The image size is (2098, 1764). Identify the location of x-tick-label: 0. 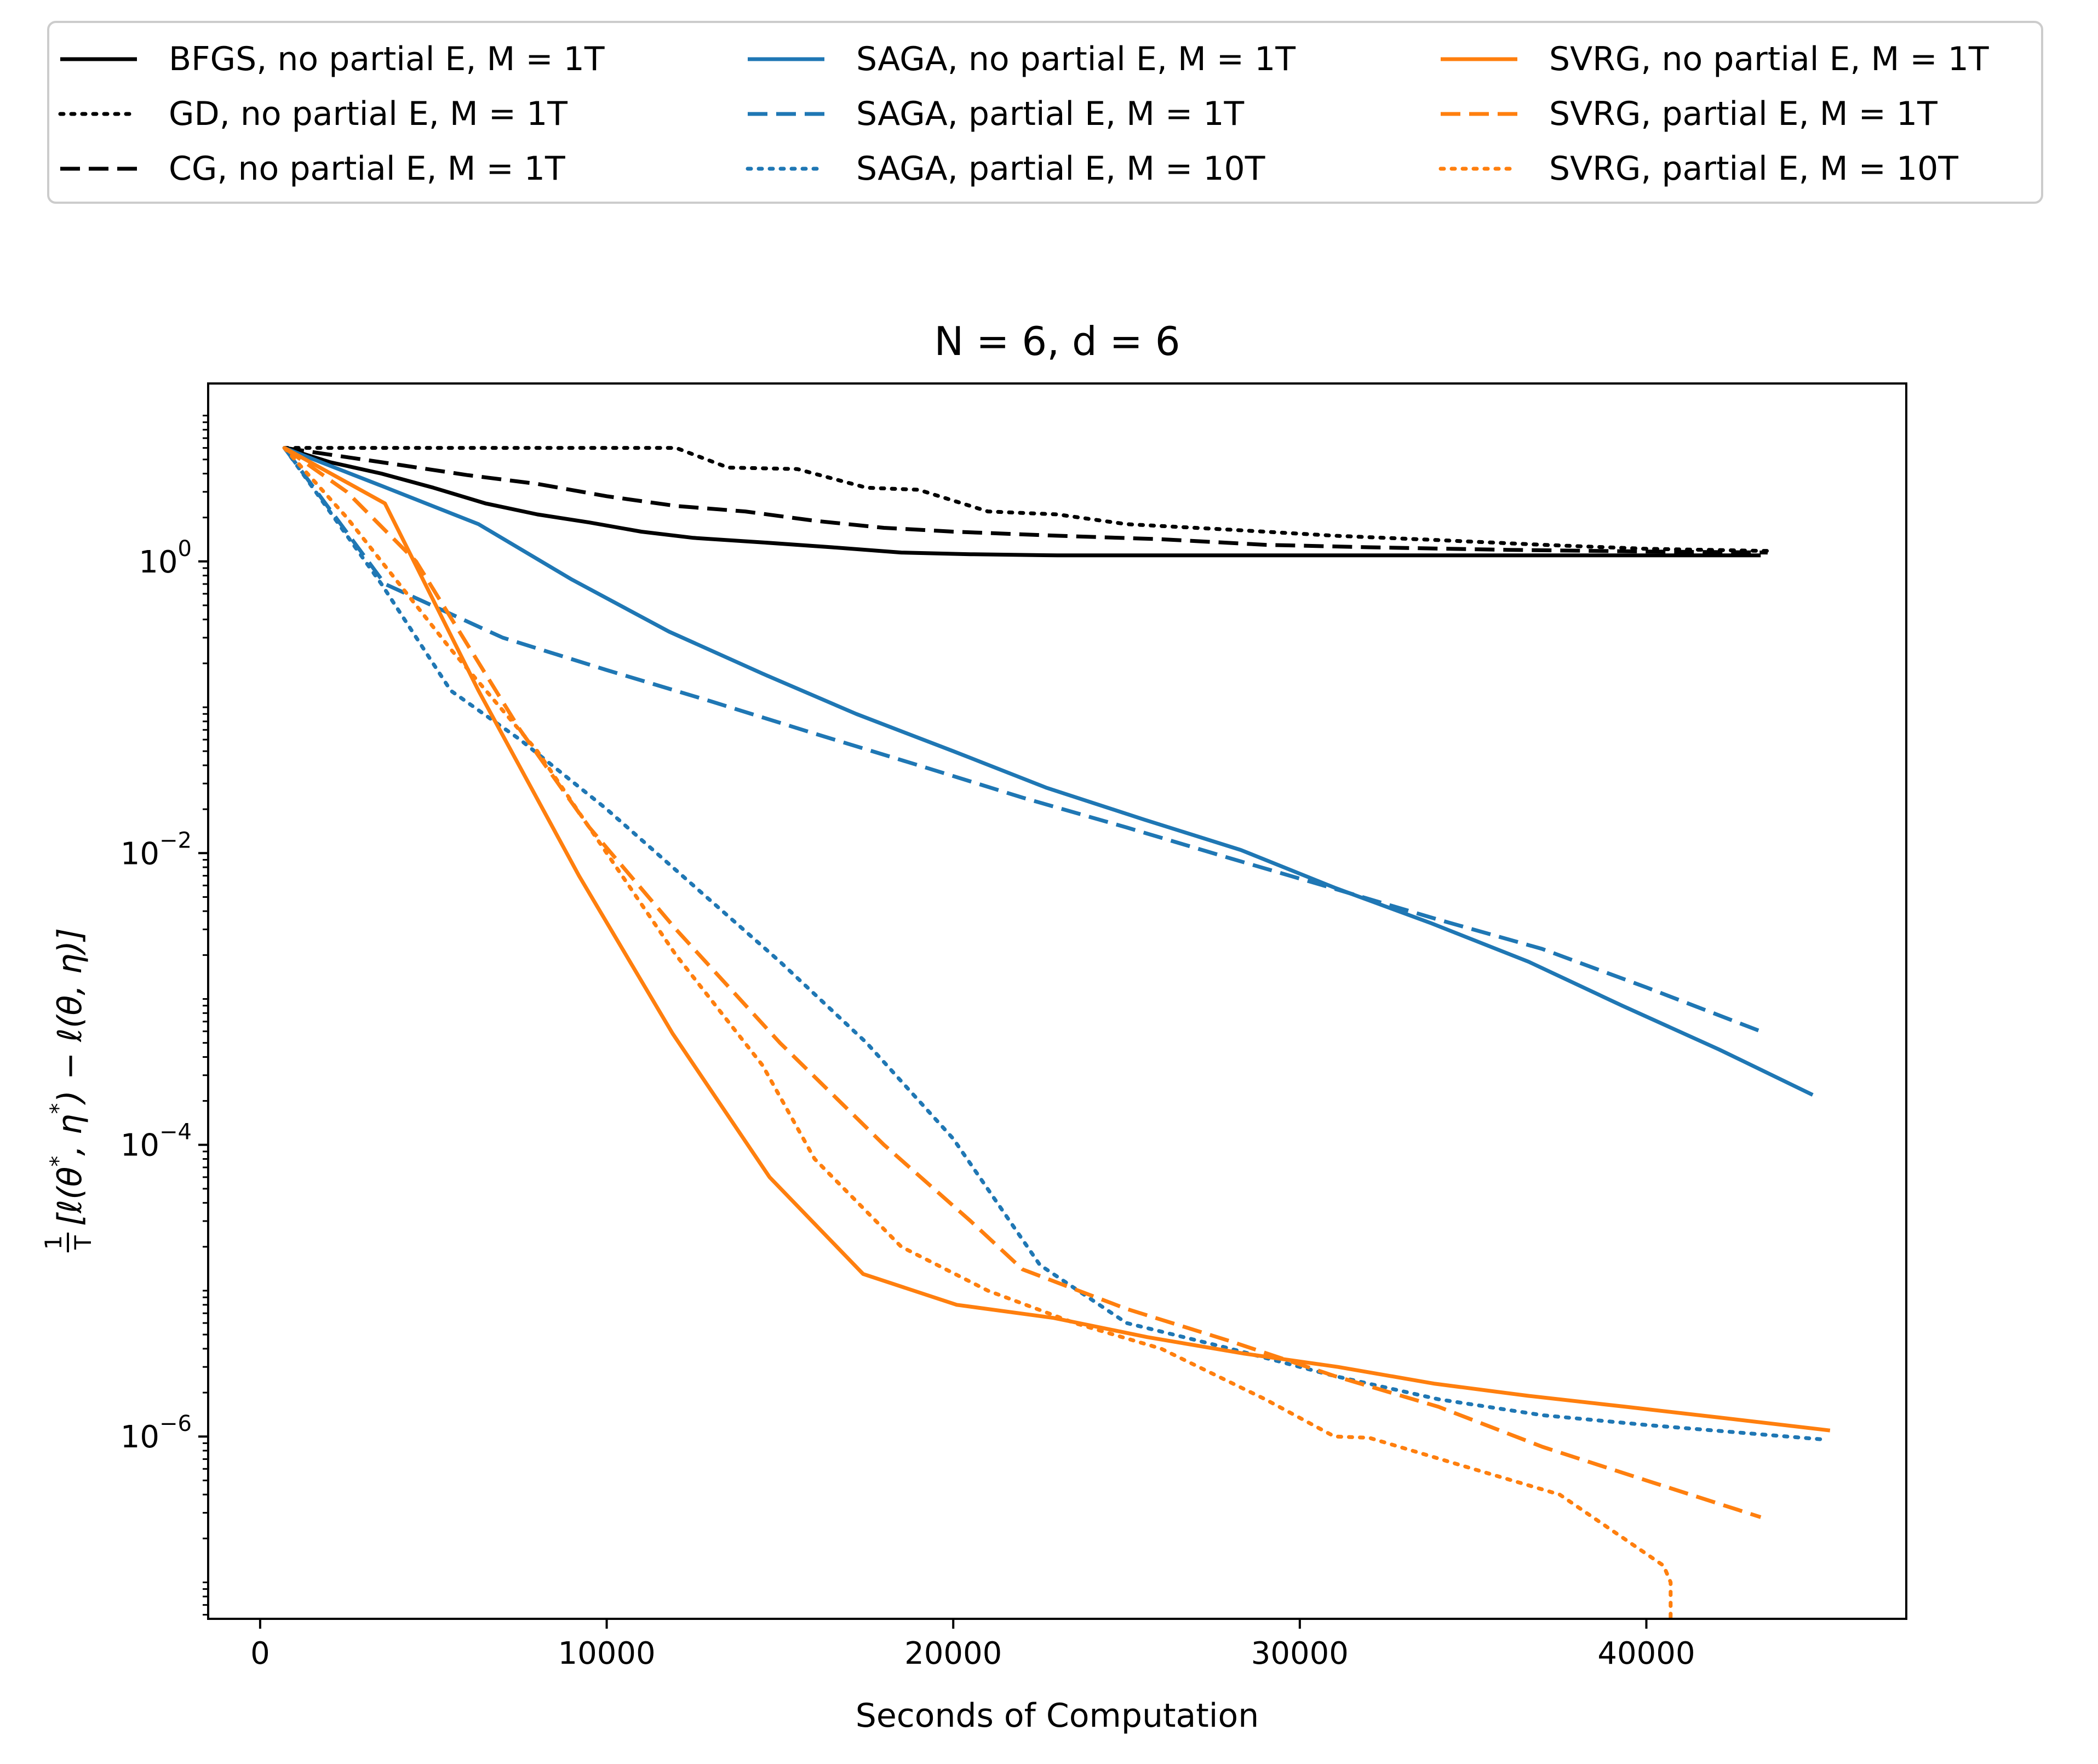
(260, 1653).